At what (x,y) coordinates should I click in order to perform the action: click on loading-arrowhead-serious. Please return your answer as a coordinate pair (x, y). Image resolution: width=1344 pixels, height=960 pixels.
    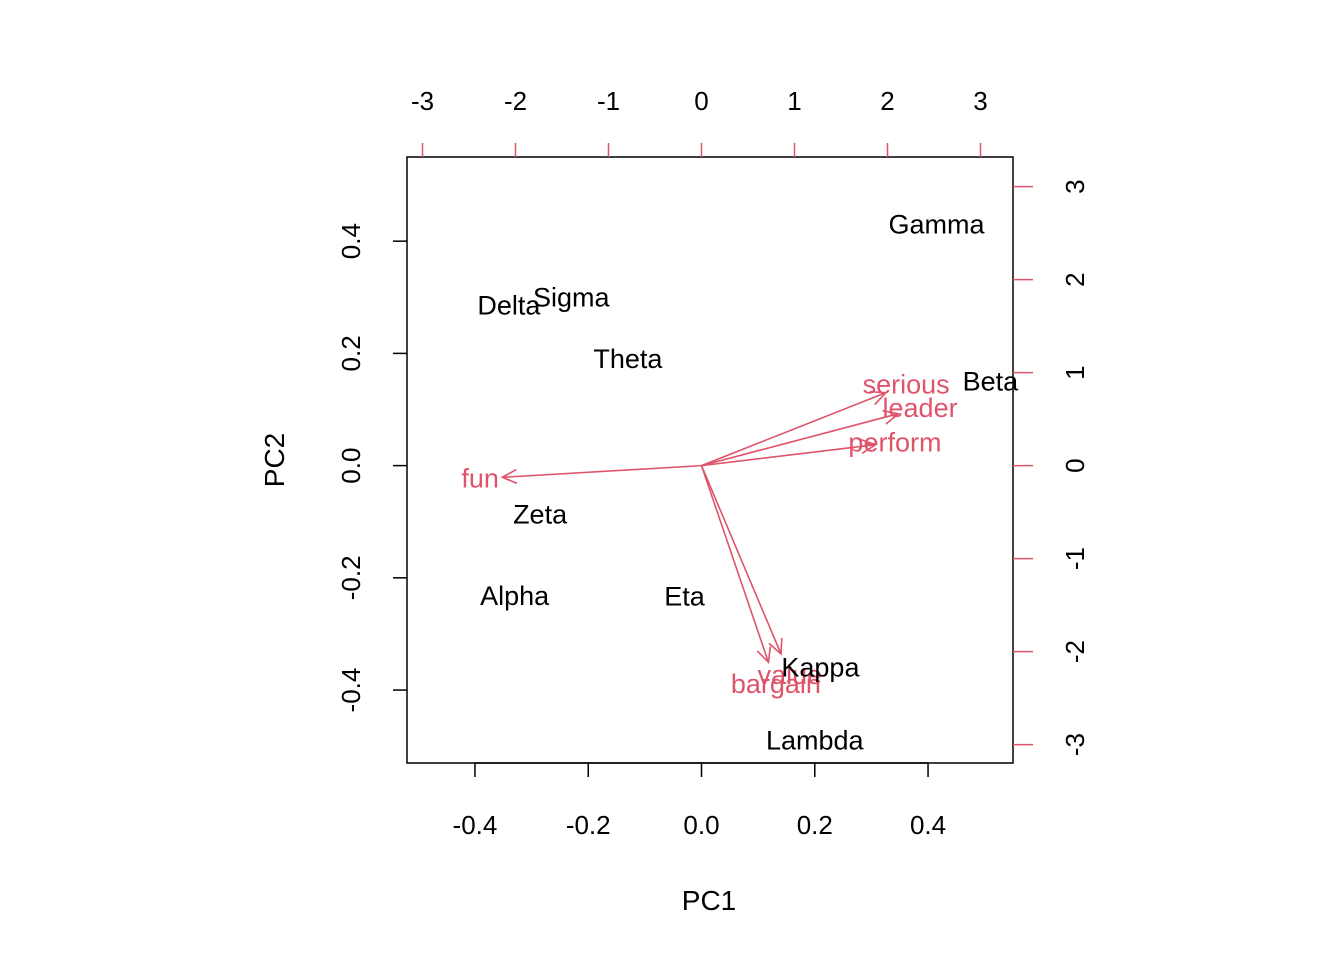
    Looking at the image, I should click on (878, 398).